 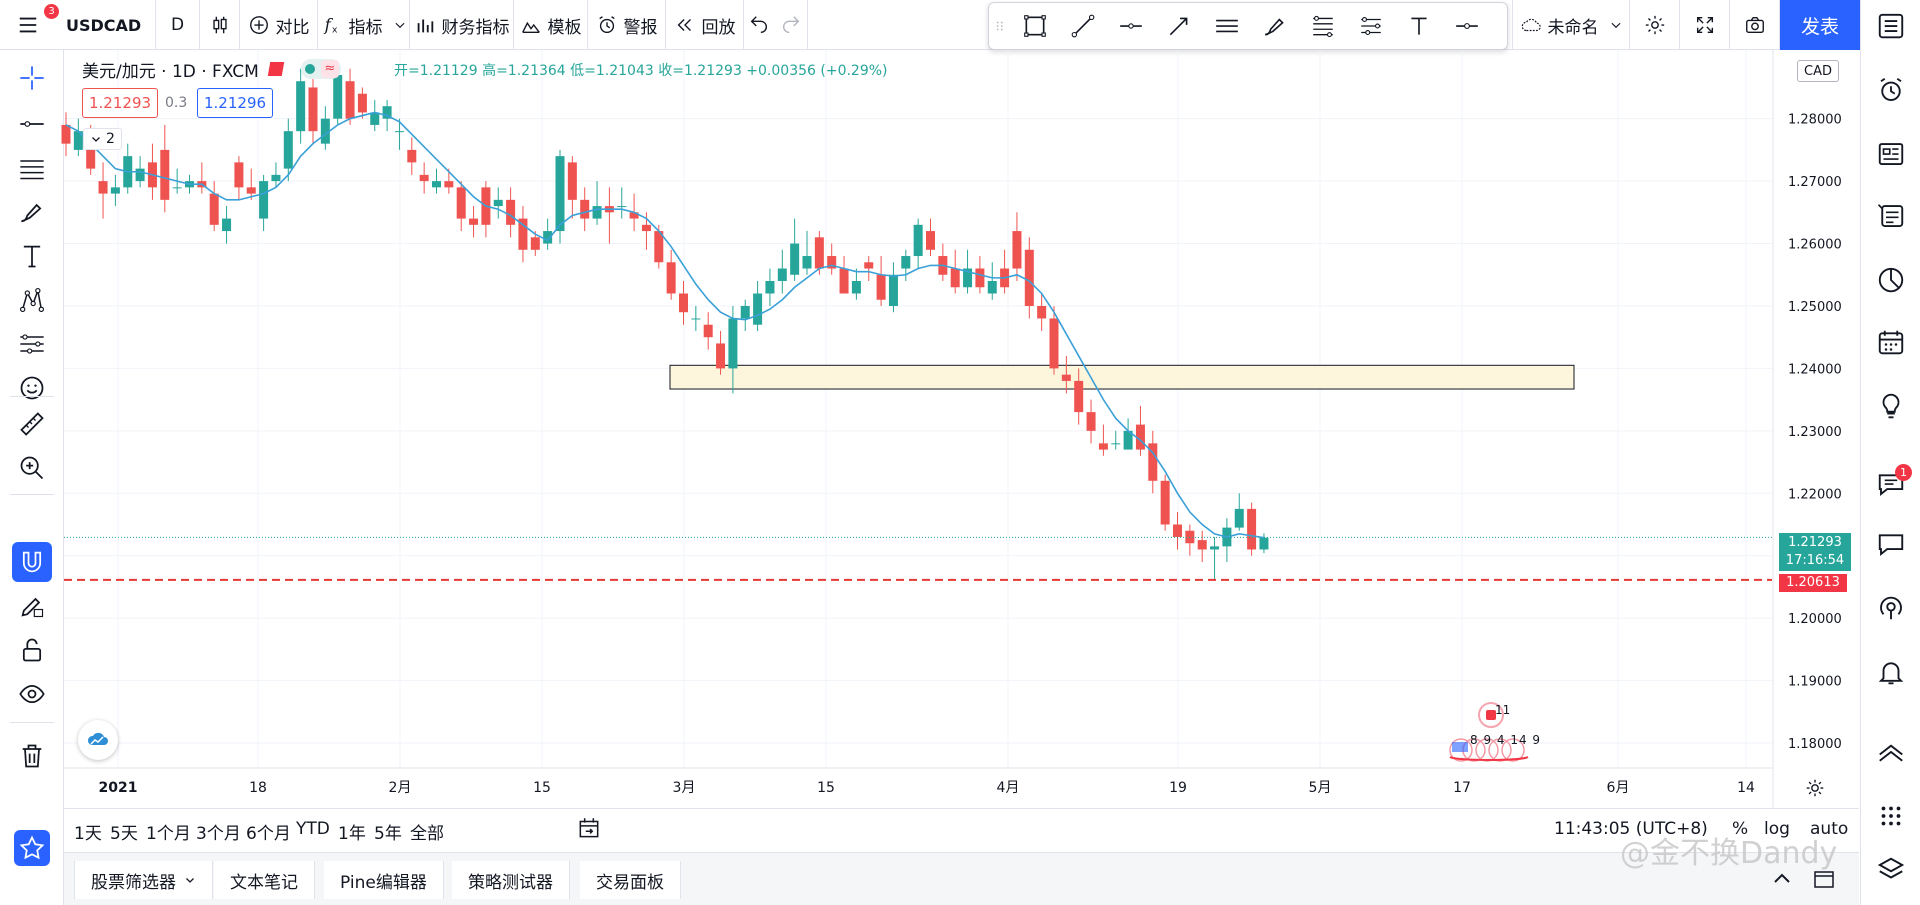 What do you see at coordinates (32, 694) in the screenshot?
I see `hide-drawings-tool` at bounding box center [32, 694].